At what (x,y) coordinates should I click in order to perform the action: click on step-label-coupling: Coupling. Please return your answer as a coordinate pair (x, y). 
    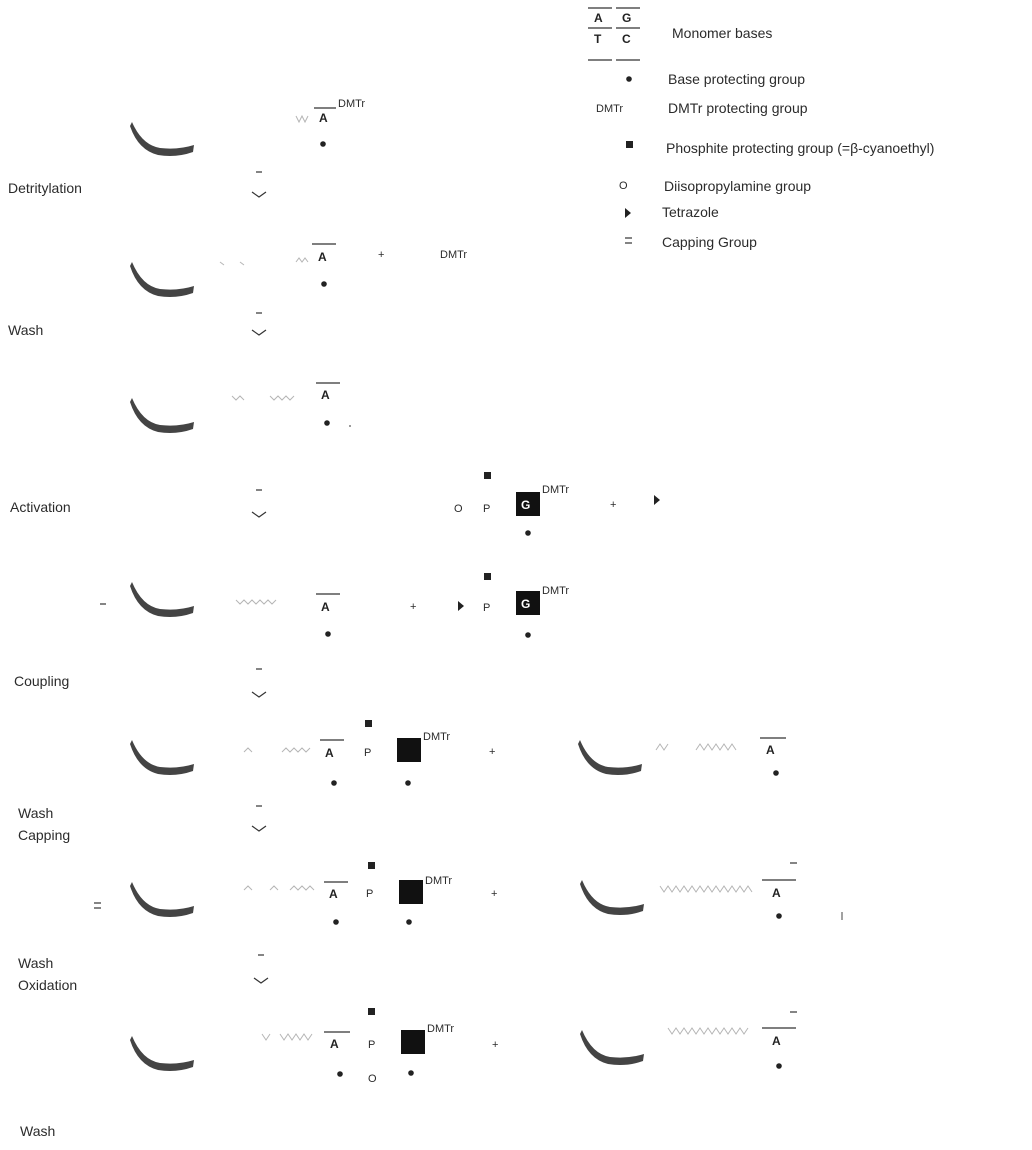
    Looking at the image, I should click on (41, 681).